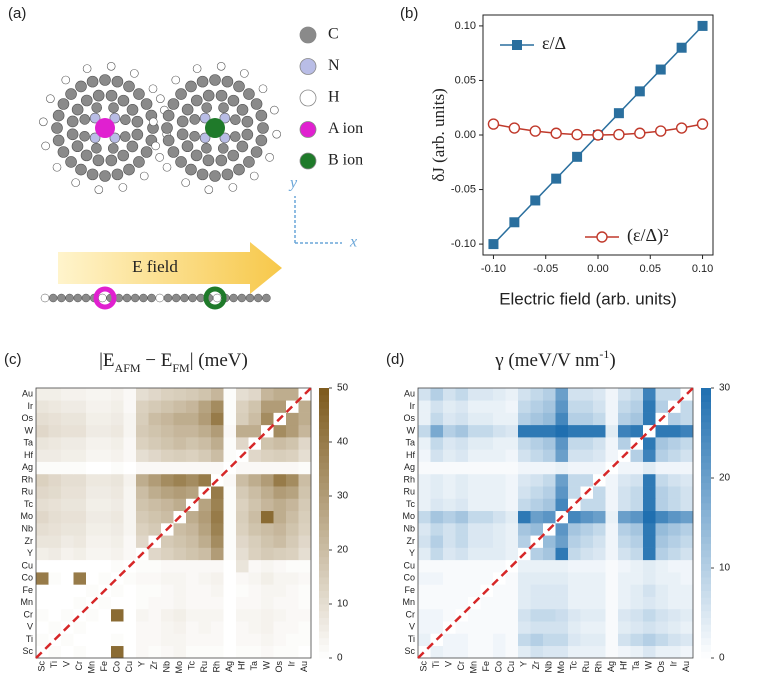 Image resolution: width=758 pixels, height=686 pixels. I want to click on x-tick-label: Cr, so click(79, 666).